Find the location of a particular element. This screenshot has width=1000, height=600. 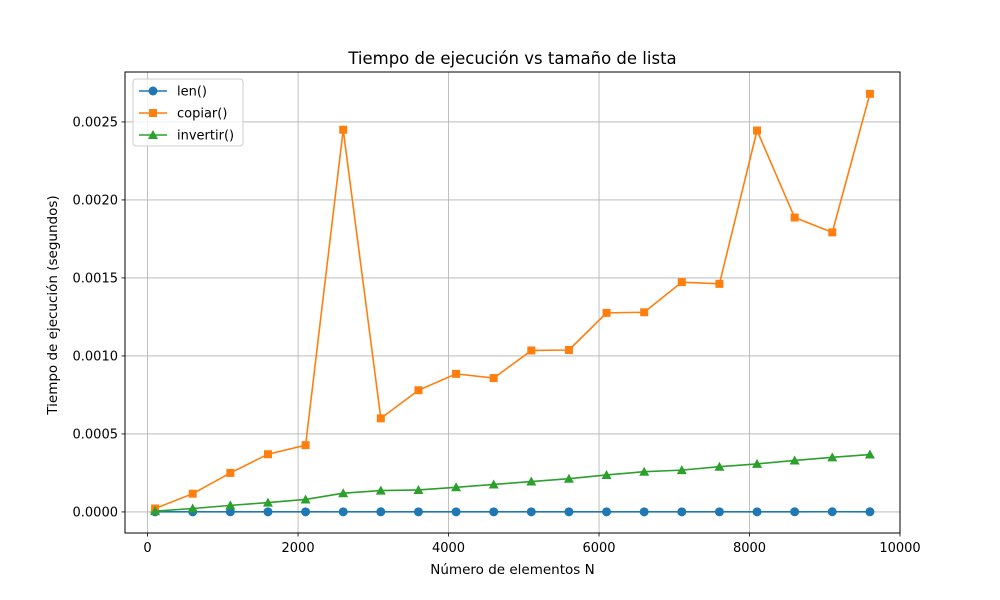

x-tick-label: 6000 is located at coordinates (598, 548).